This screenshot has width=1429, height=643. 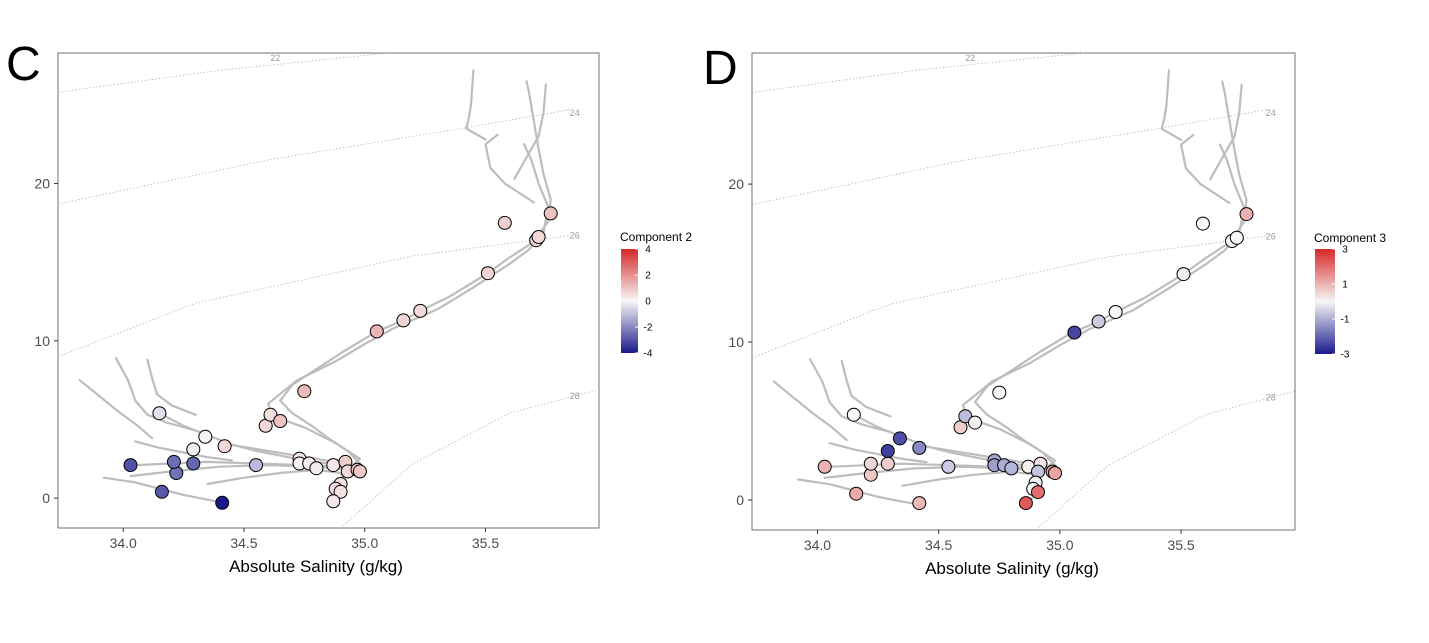 What do you see at coordinates (316, 566) in the screenshot?
I see `x-axis-title-c: Absolute Salinity (g/kg)` at bounding box center [316, 566].